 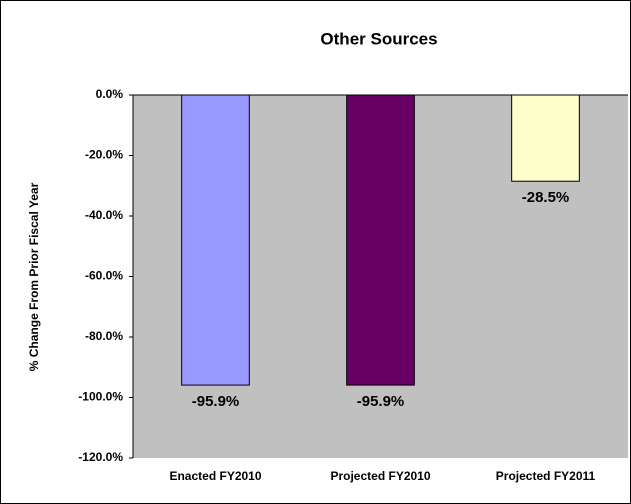 I want to click on y-tick-label: -40.0%, so click(x=104, y=215).